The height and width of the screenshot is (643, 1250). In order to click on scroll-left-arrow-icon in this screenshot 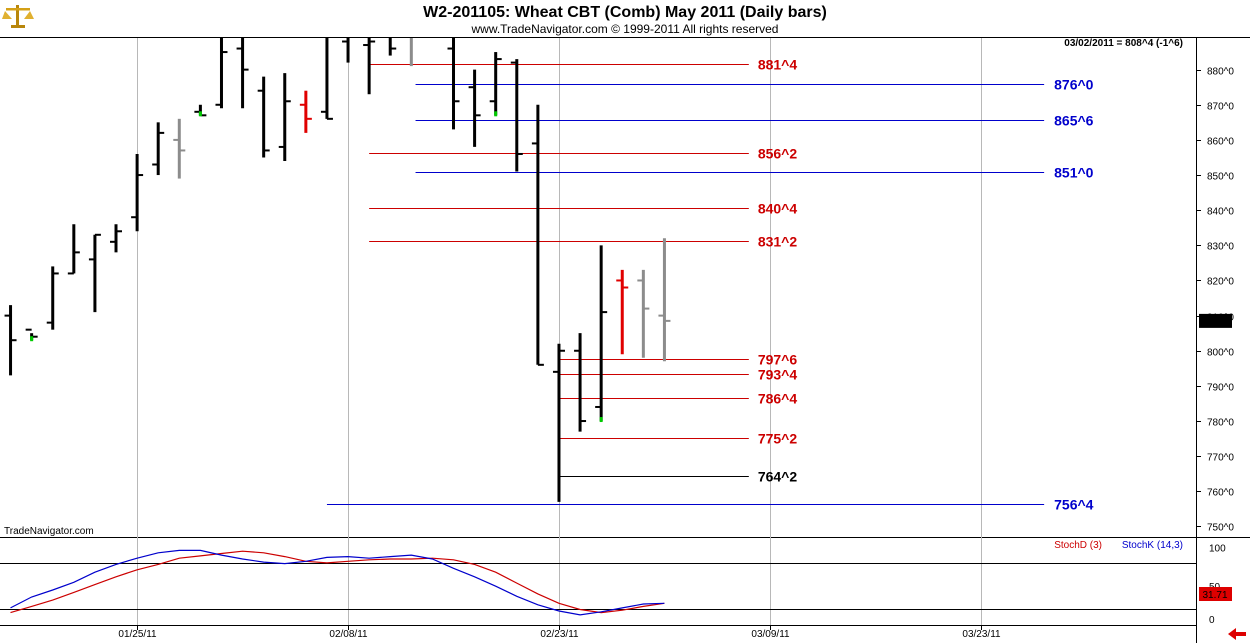, I will do `click(1236, 634)`.